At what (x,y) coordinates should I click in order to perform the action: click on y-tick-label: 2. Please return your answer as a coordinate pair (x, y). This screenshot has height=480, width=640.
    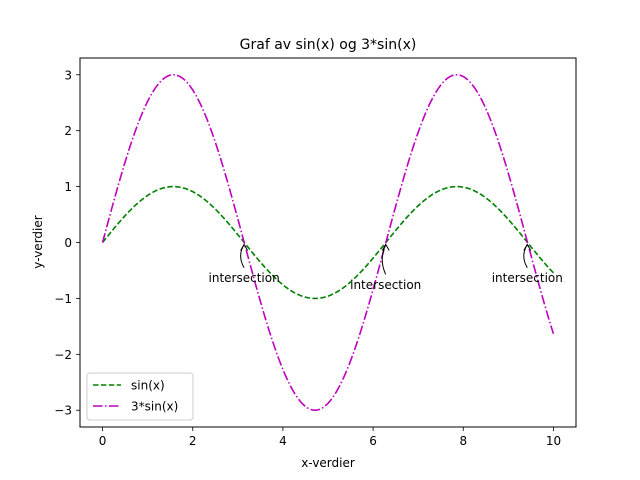
    Looking at the image, I should click on (68, 131).